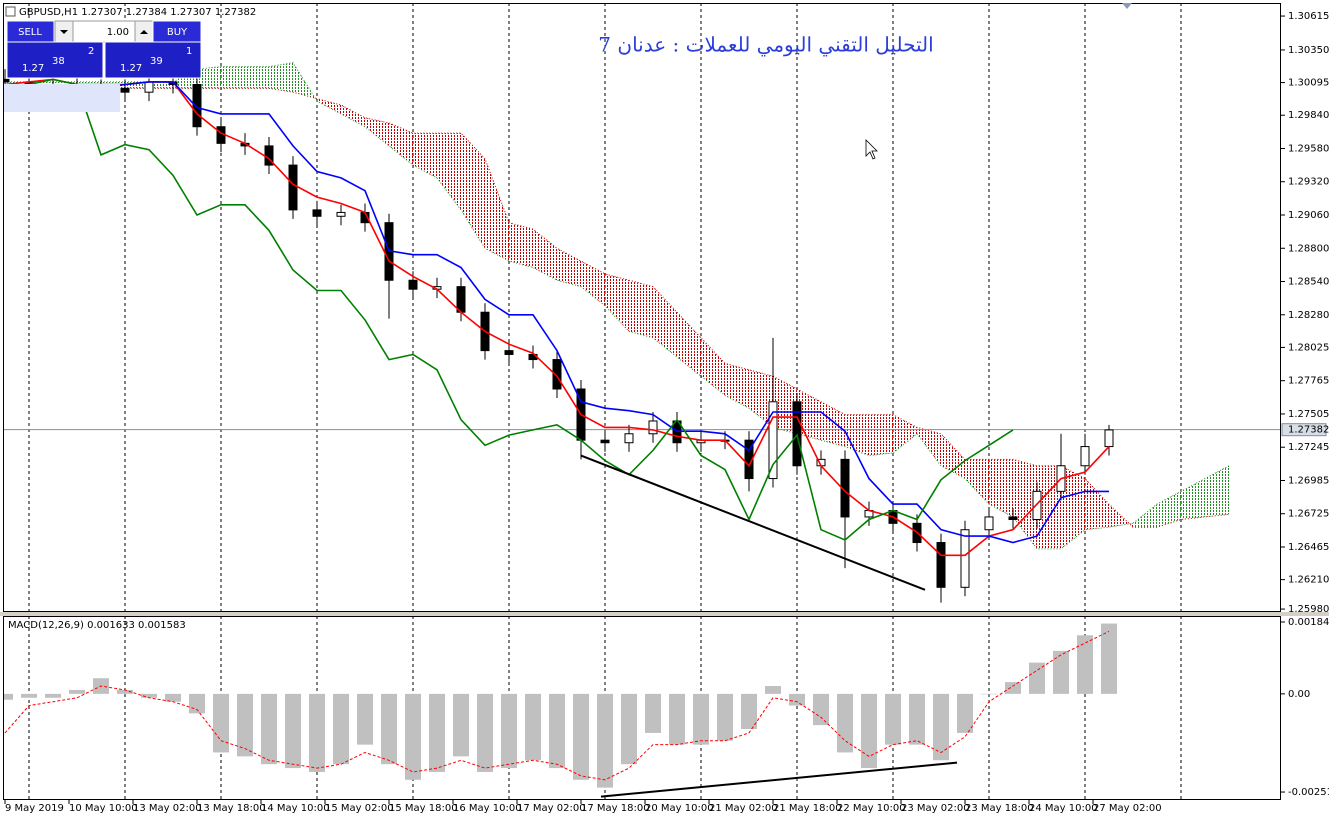 This screenshot has height=822, width=1329. What do you see at coordinates (1308, 50) in the screenshot?
I see `y-tick-label: 1.30350` at bounding box center [1308, 50].